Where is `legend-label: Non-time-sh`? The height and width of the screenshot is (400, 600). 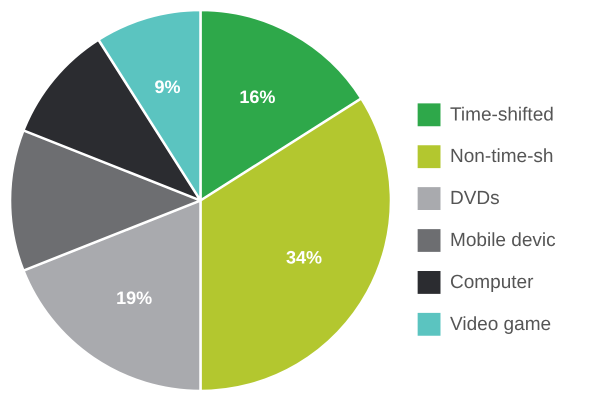 legend-label: Non-time-sh is located at coordinates (502, 157).